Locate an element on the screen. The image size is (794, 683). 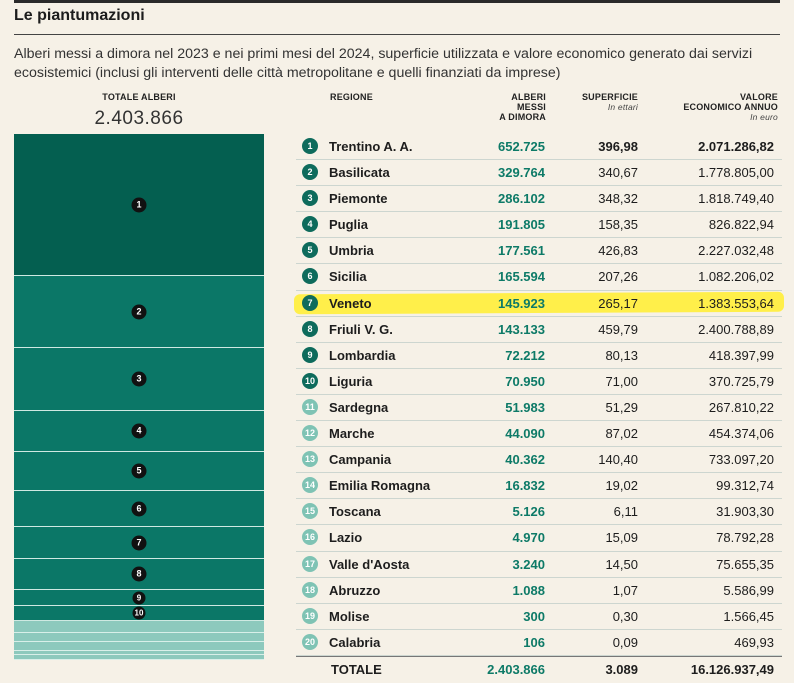
economic-value: 267.810,22 is located at coordinates (741, 407).